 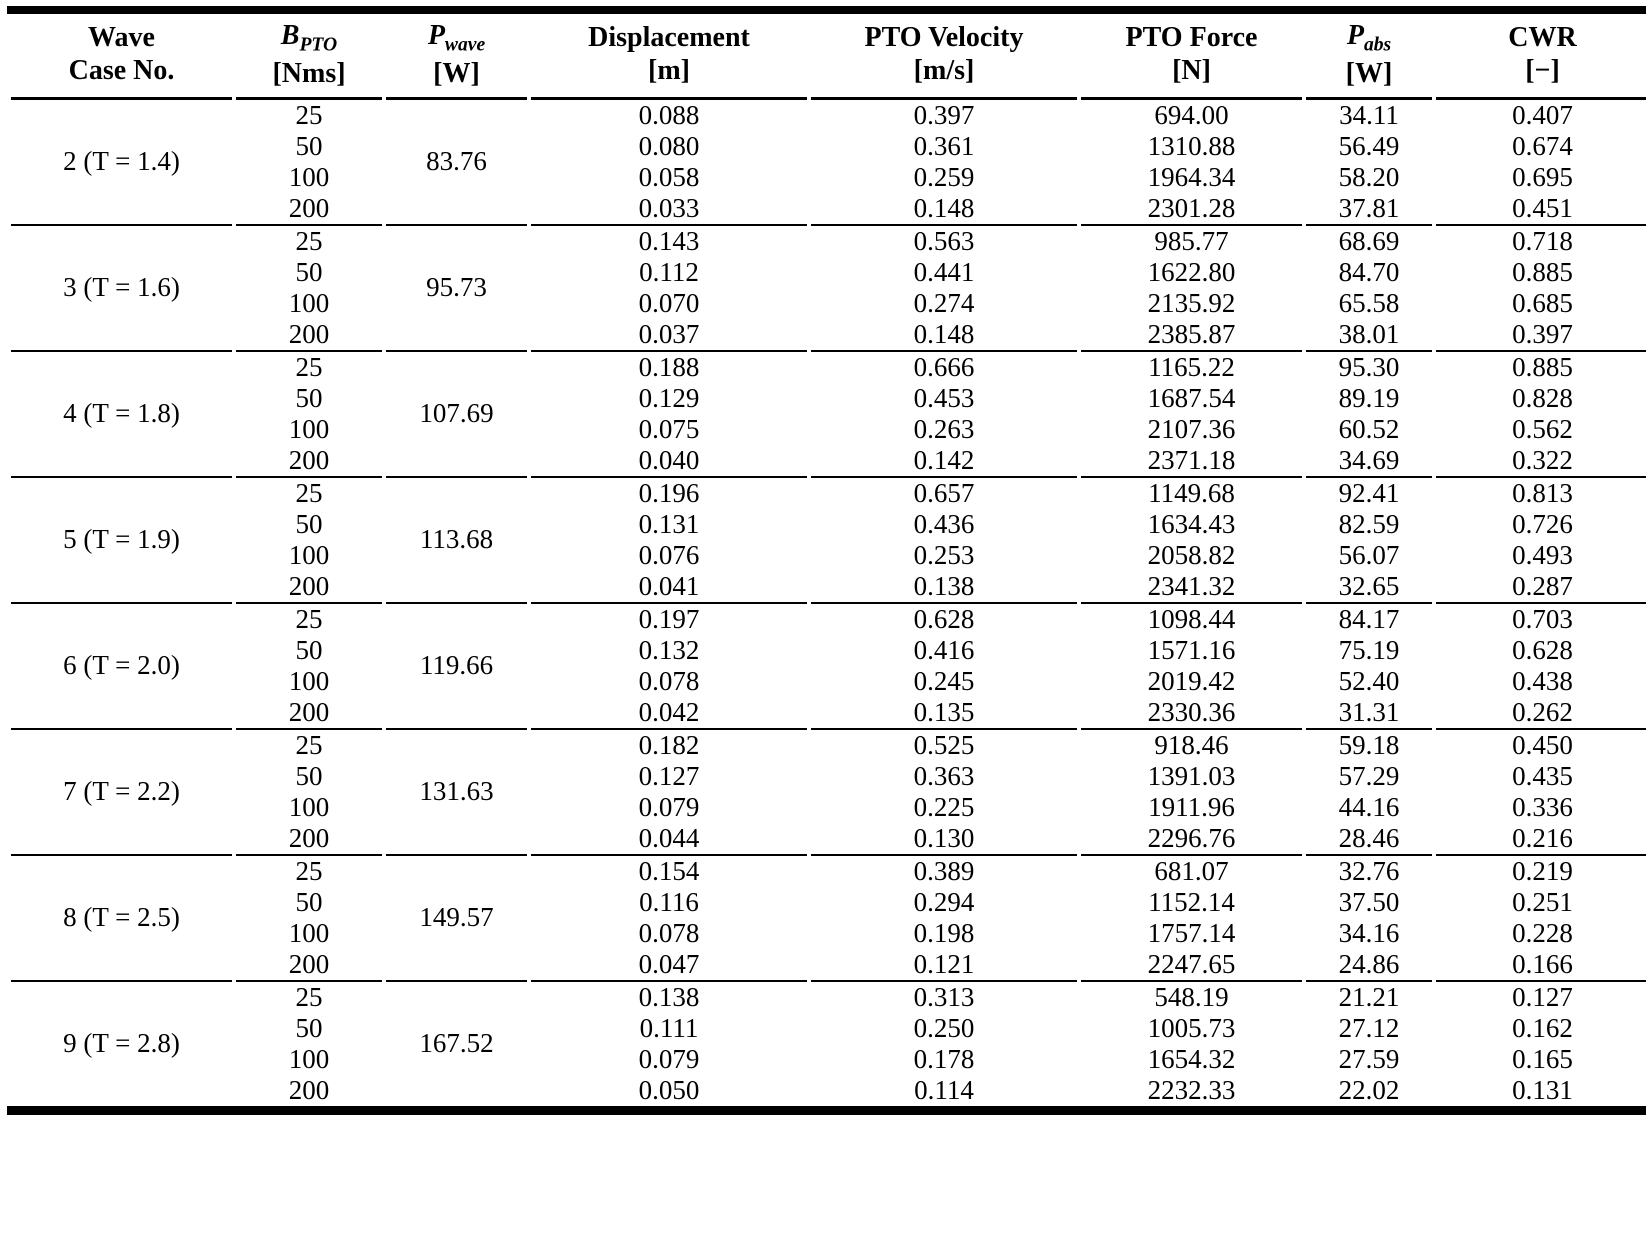 I want to click on displacement-cell: 0.129, so click(x=669, y=397).